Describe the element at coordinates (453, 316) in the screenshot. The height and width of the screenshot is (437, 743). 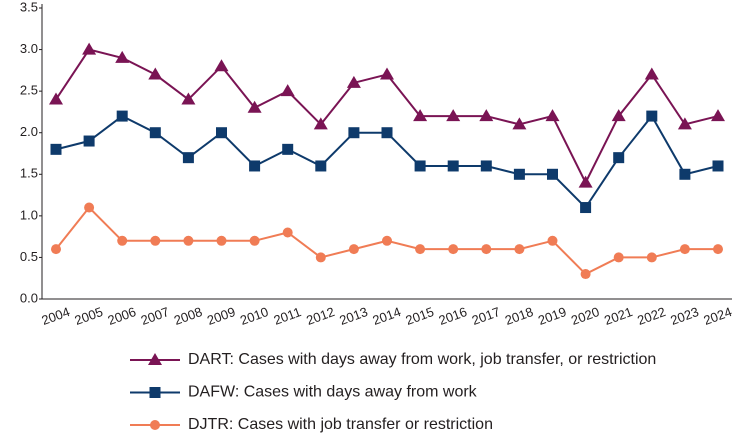
I see `x-tick-label: 2016` at that location.